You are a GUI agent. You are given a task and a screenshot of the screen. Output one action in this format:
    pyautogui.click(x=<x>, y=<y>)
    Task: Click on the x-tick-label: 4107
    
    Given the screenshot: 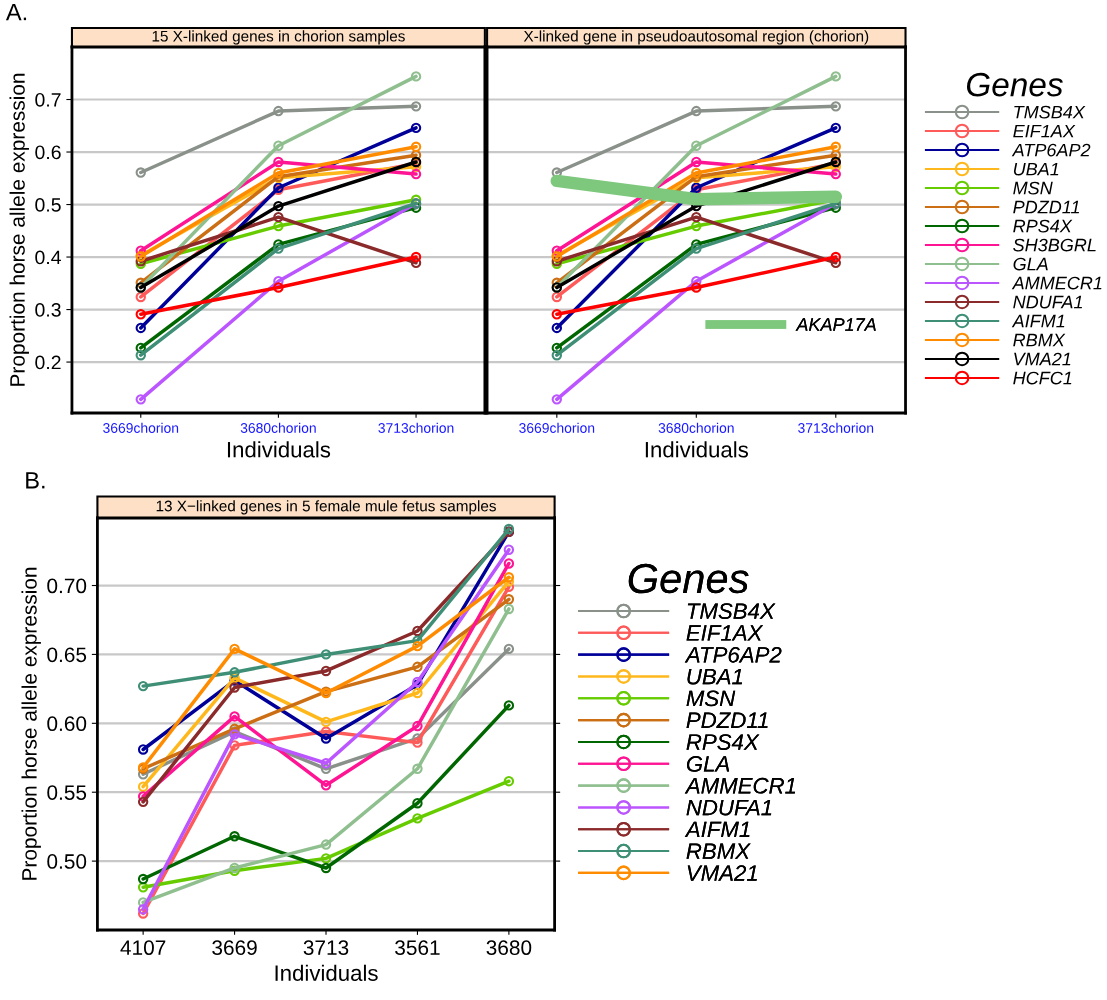 What is the action you would take?
    pyautogui.click(x=143, y=948)
    